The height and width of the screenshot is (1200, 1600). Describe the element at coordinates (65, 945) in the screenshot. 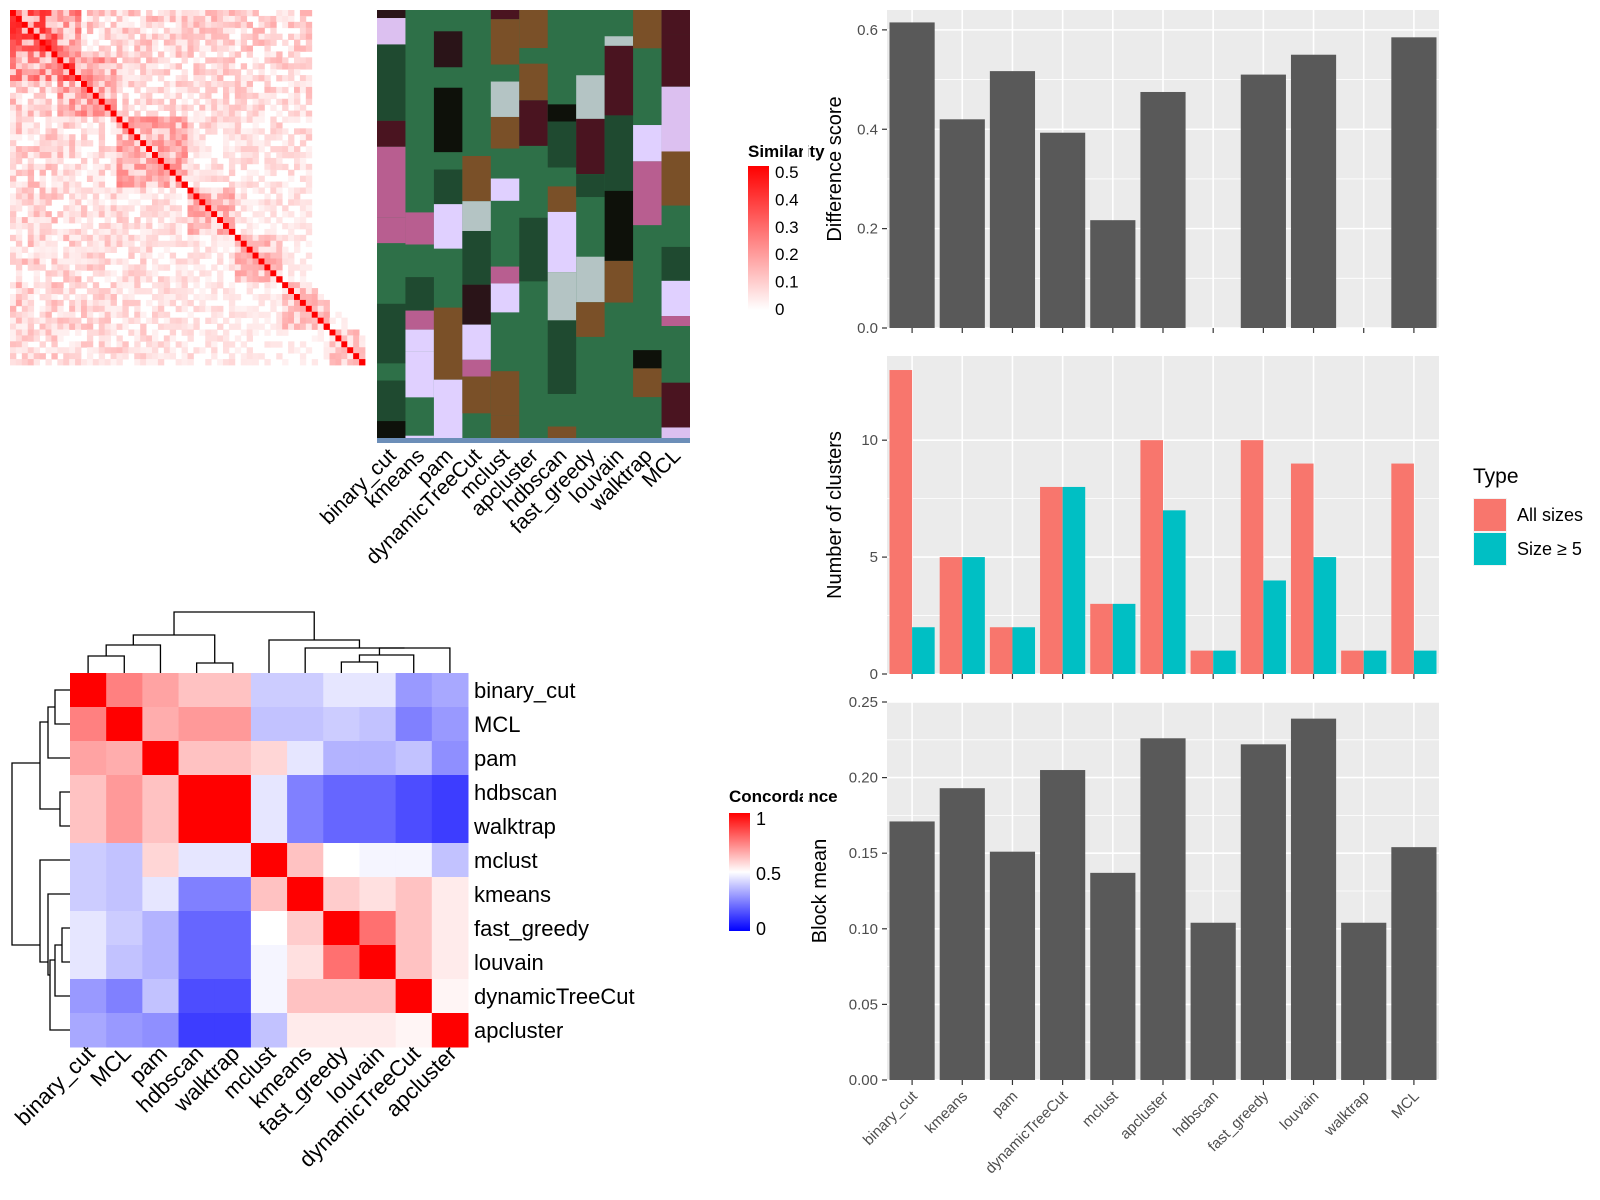

I see `dendrogram-branch` at that location.